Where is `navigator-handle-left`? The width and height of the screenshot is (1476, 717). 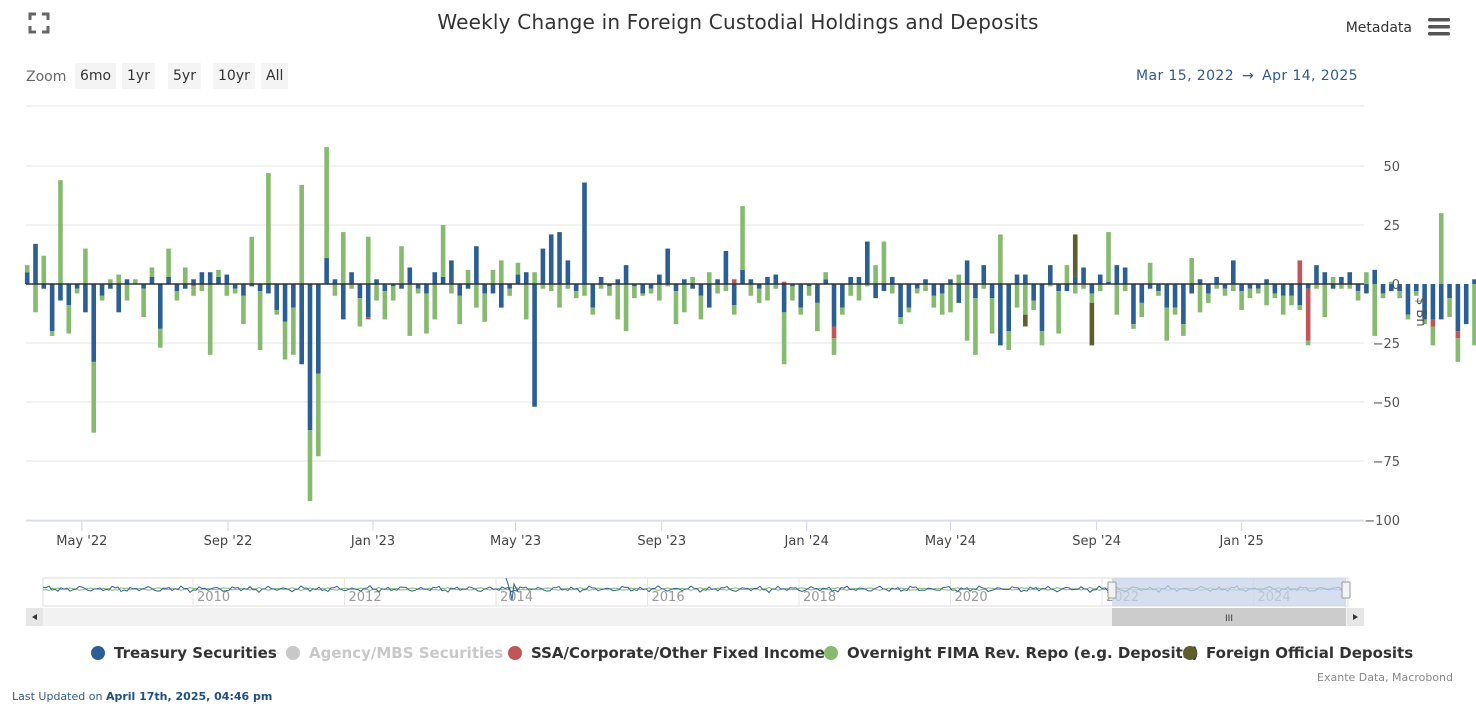
navigator-handle-left is located at coordinates (1112, 590).